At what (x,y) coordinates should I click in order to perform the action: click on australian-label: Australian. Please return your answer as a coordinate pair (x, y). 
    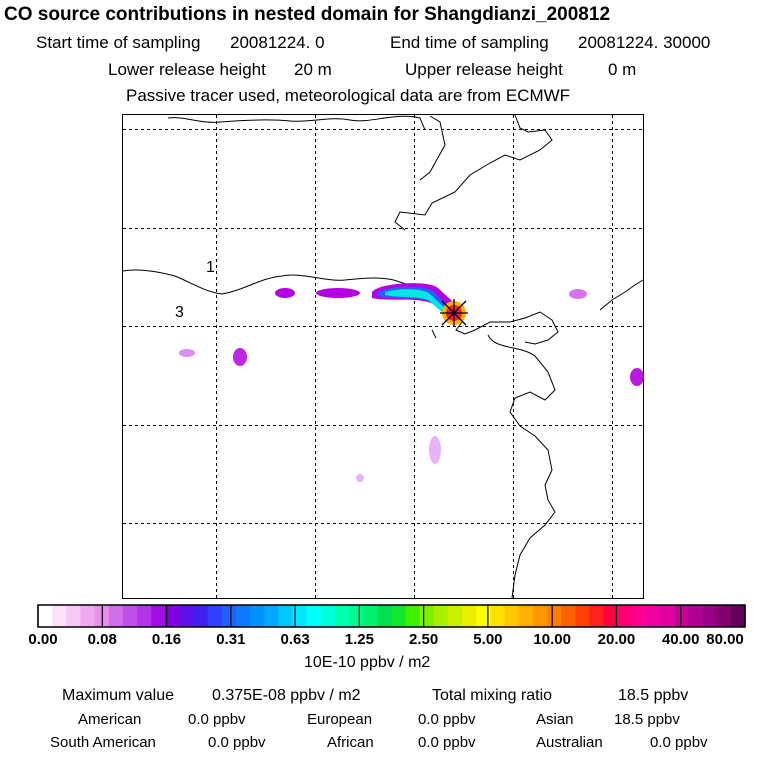
    Looking at the image, I should click on (569, 742).